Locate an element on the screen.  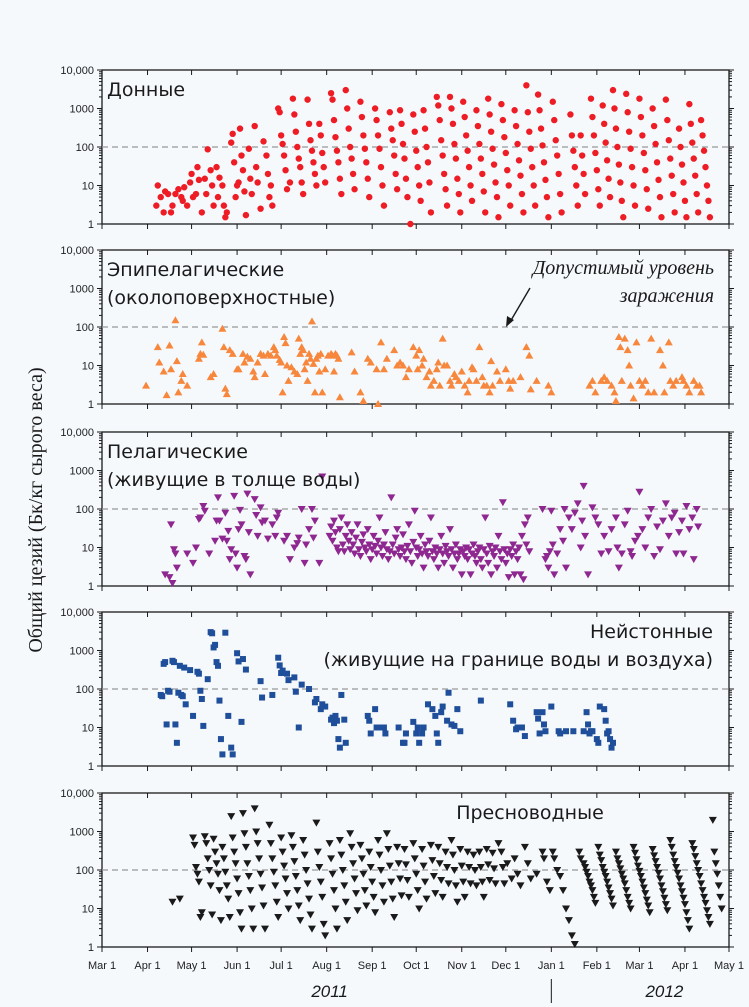
panel-title: Эпипелагические is located at coordinates (195, 270).